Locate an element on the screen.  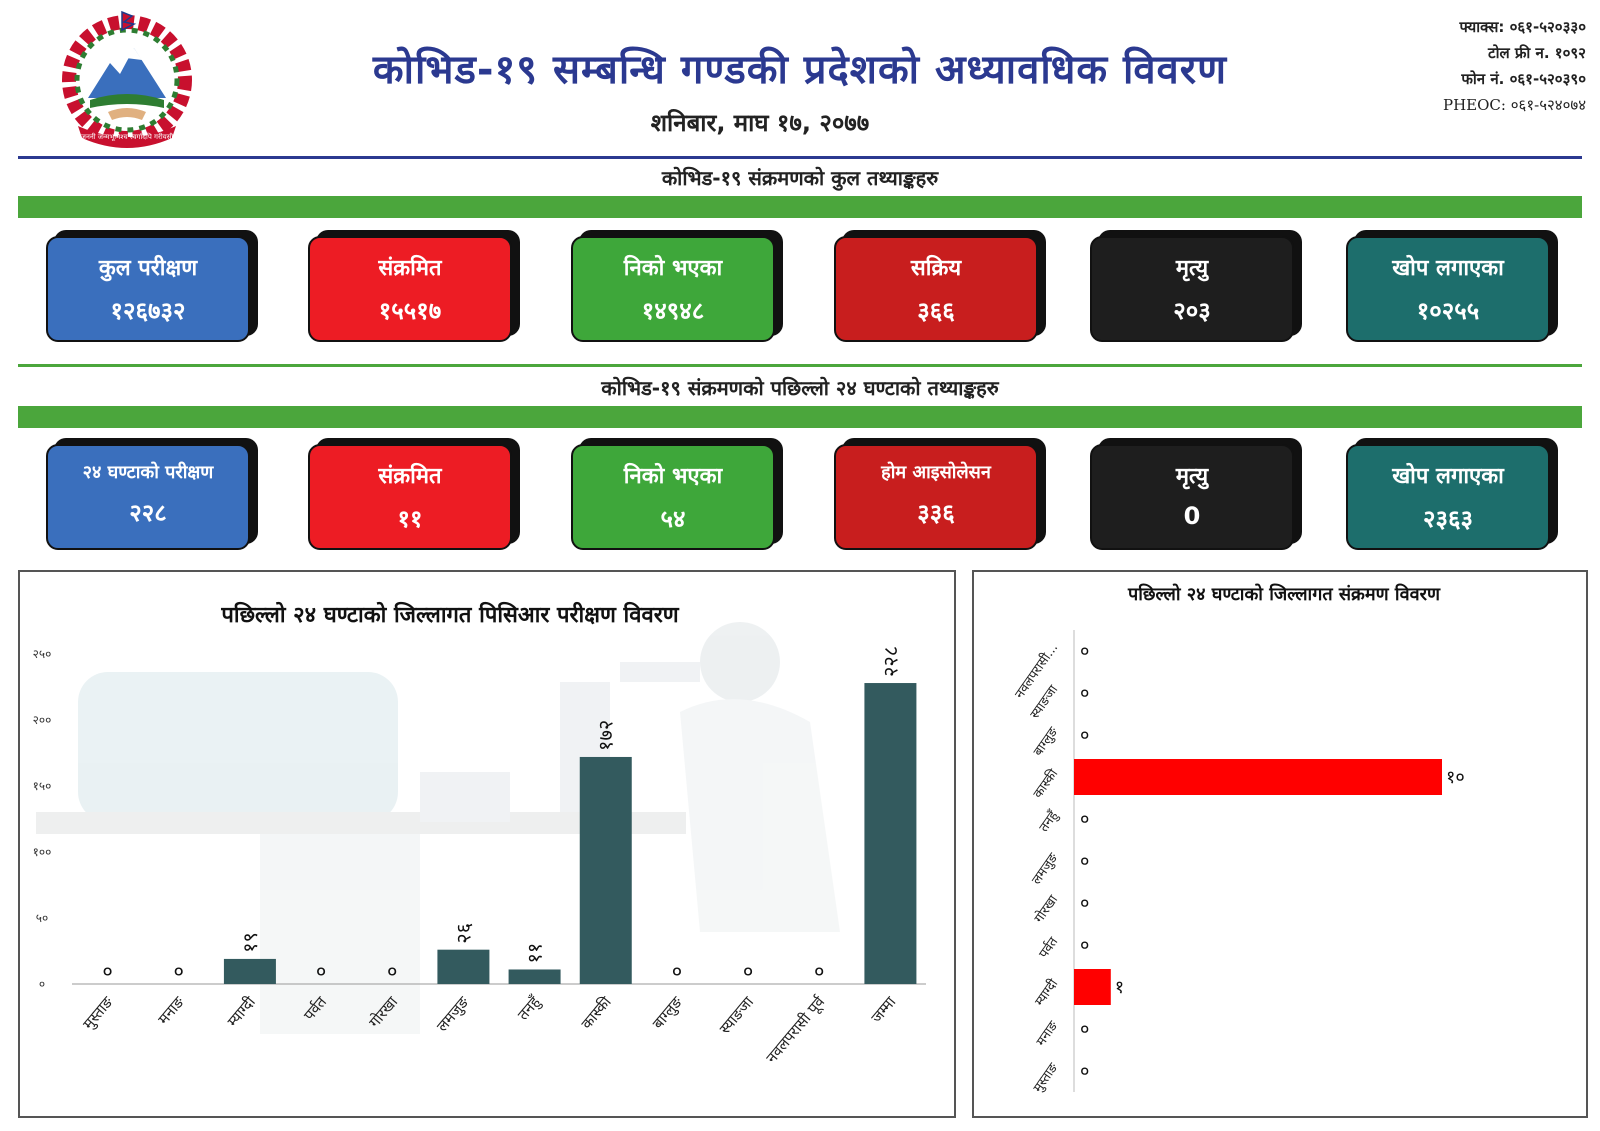
card-24h-recovered: निको भएका ५४ is located at coordinates (673, 497).